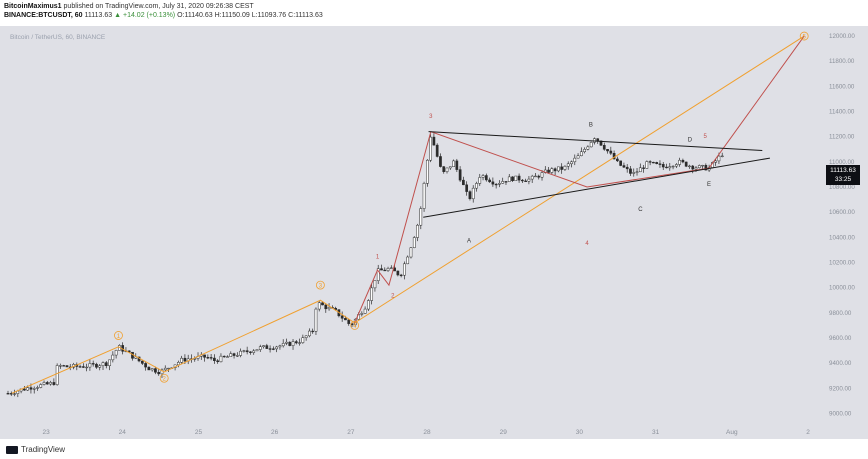 This screenshot has height=459, width=868. What do you see at coordinates (199, 432) in the screenshot?
I see `time-tick-label: 25` at bounding box center [199, 432].